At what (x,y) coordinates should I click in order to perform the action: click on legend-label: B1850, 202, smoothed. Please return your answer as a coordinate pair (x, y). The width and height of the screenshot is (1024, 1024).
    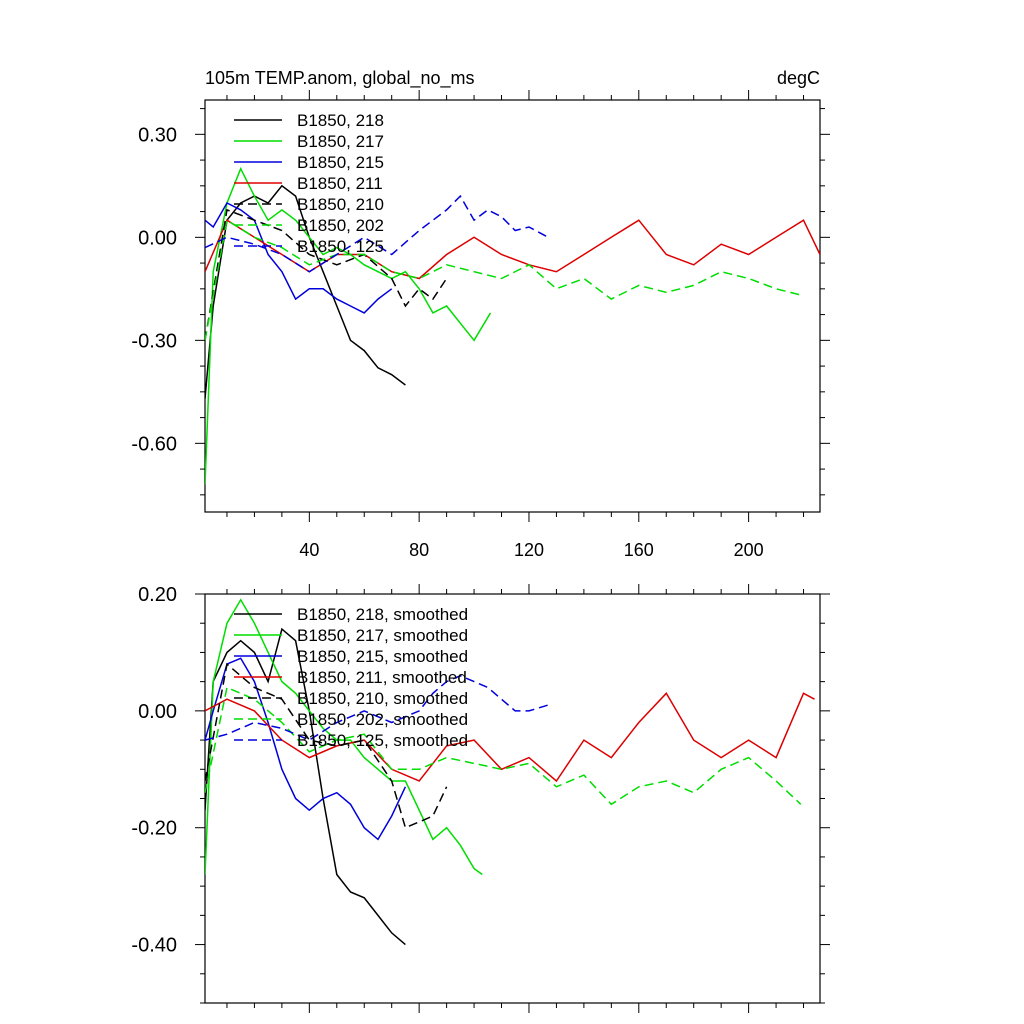
    Looking at the image, I should click on (382, 719).